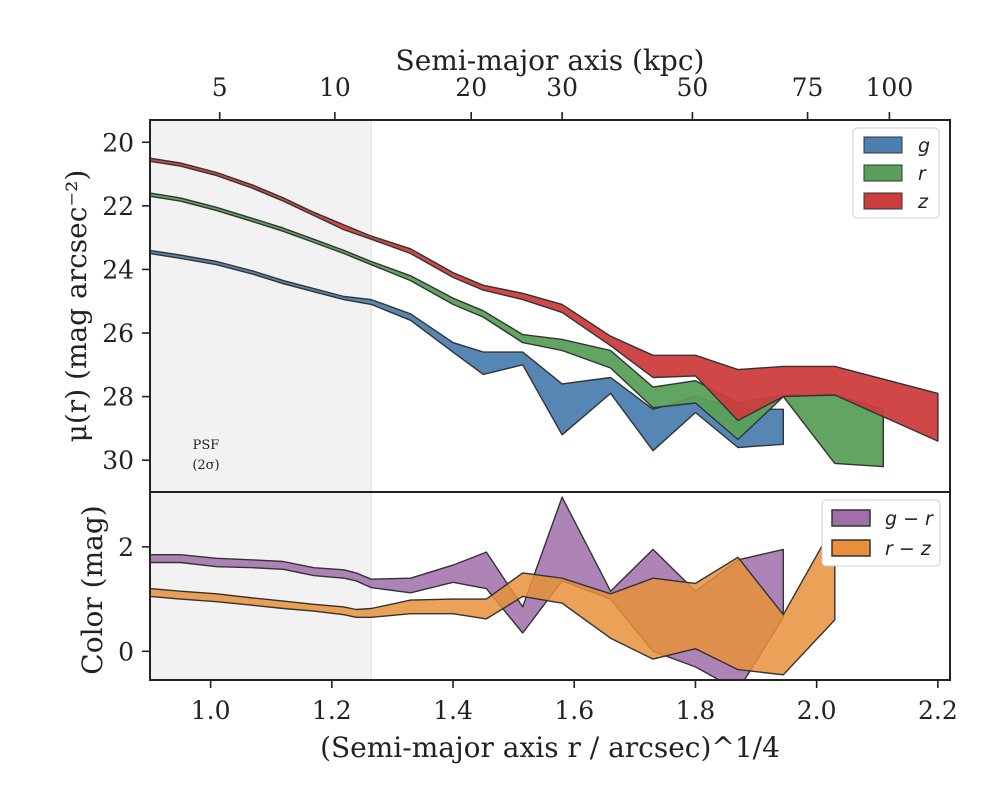 The image size is (1000, 800). What do you see at coordinates (471, 87) in the screenshot?
I see `top-tick-label: 20` at bounding box center [471, 87].